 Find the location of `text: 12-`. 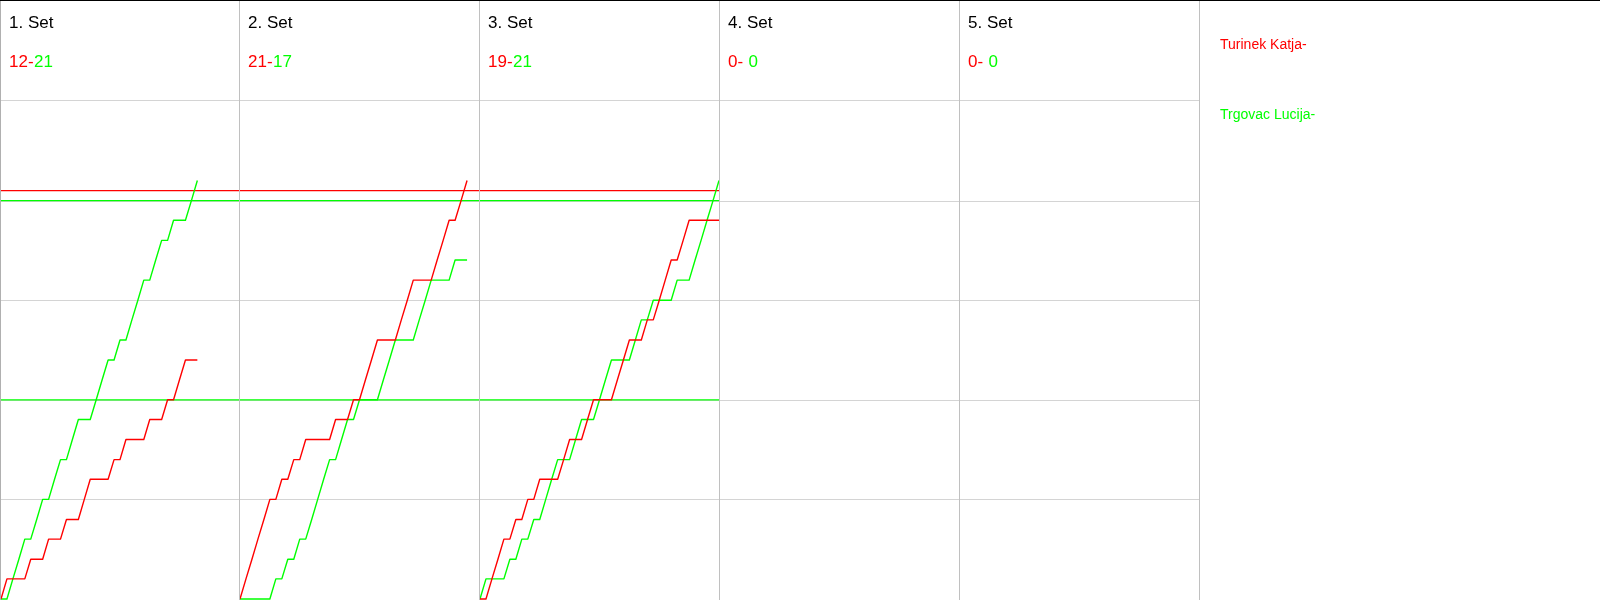

text: 12- is located at coordinates (21, 62).